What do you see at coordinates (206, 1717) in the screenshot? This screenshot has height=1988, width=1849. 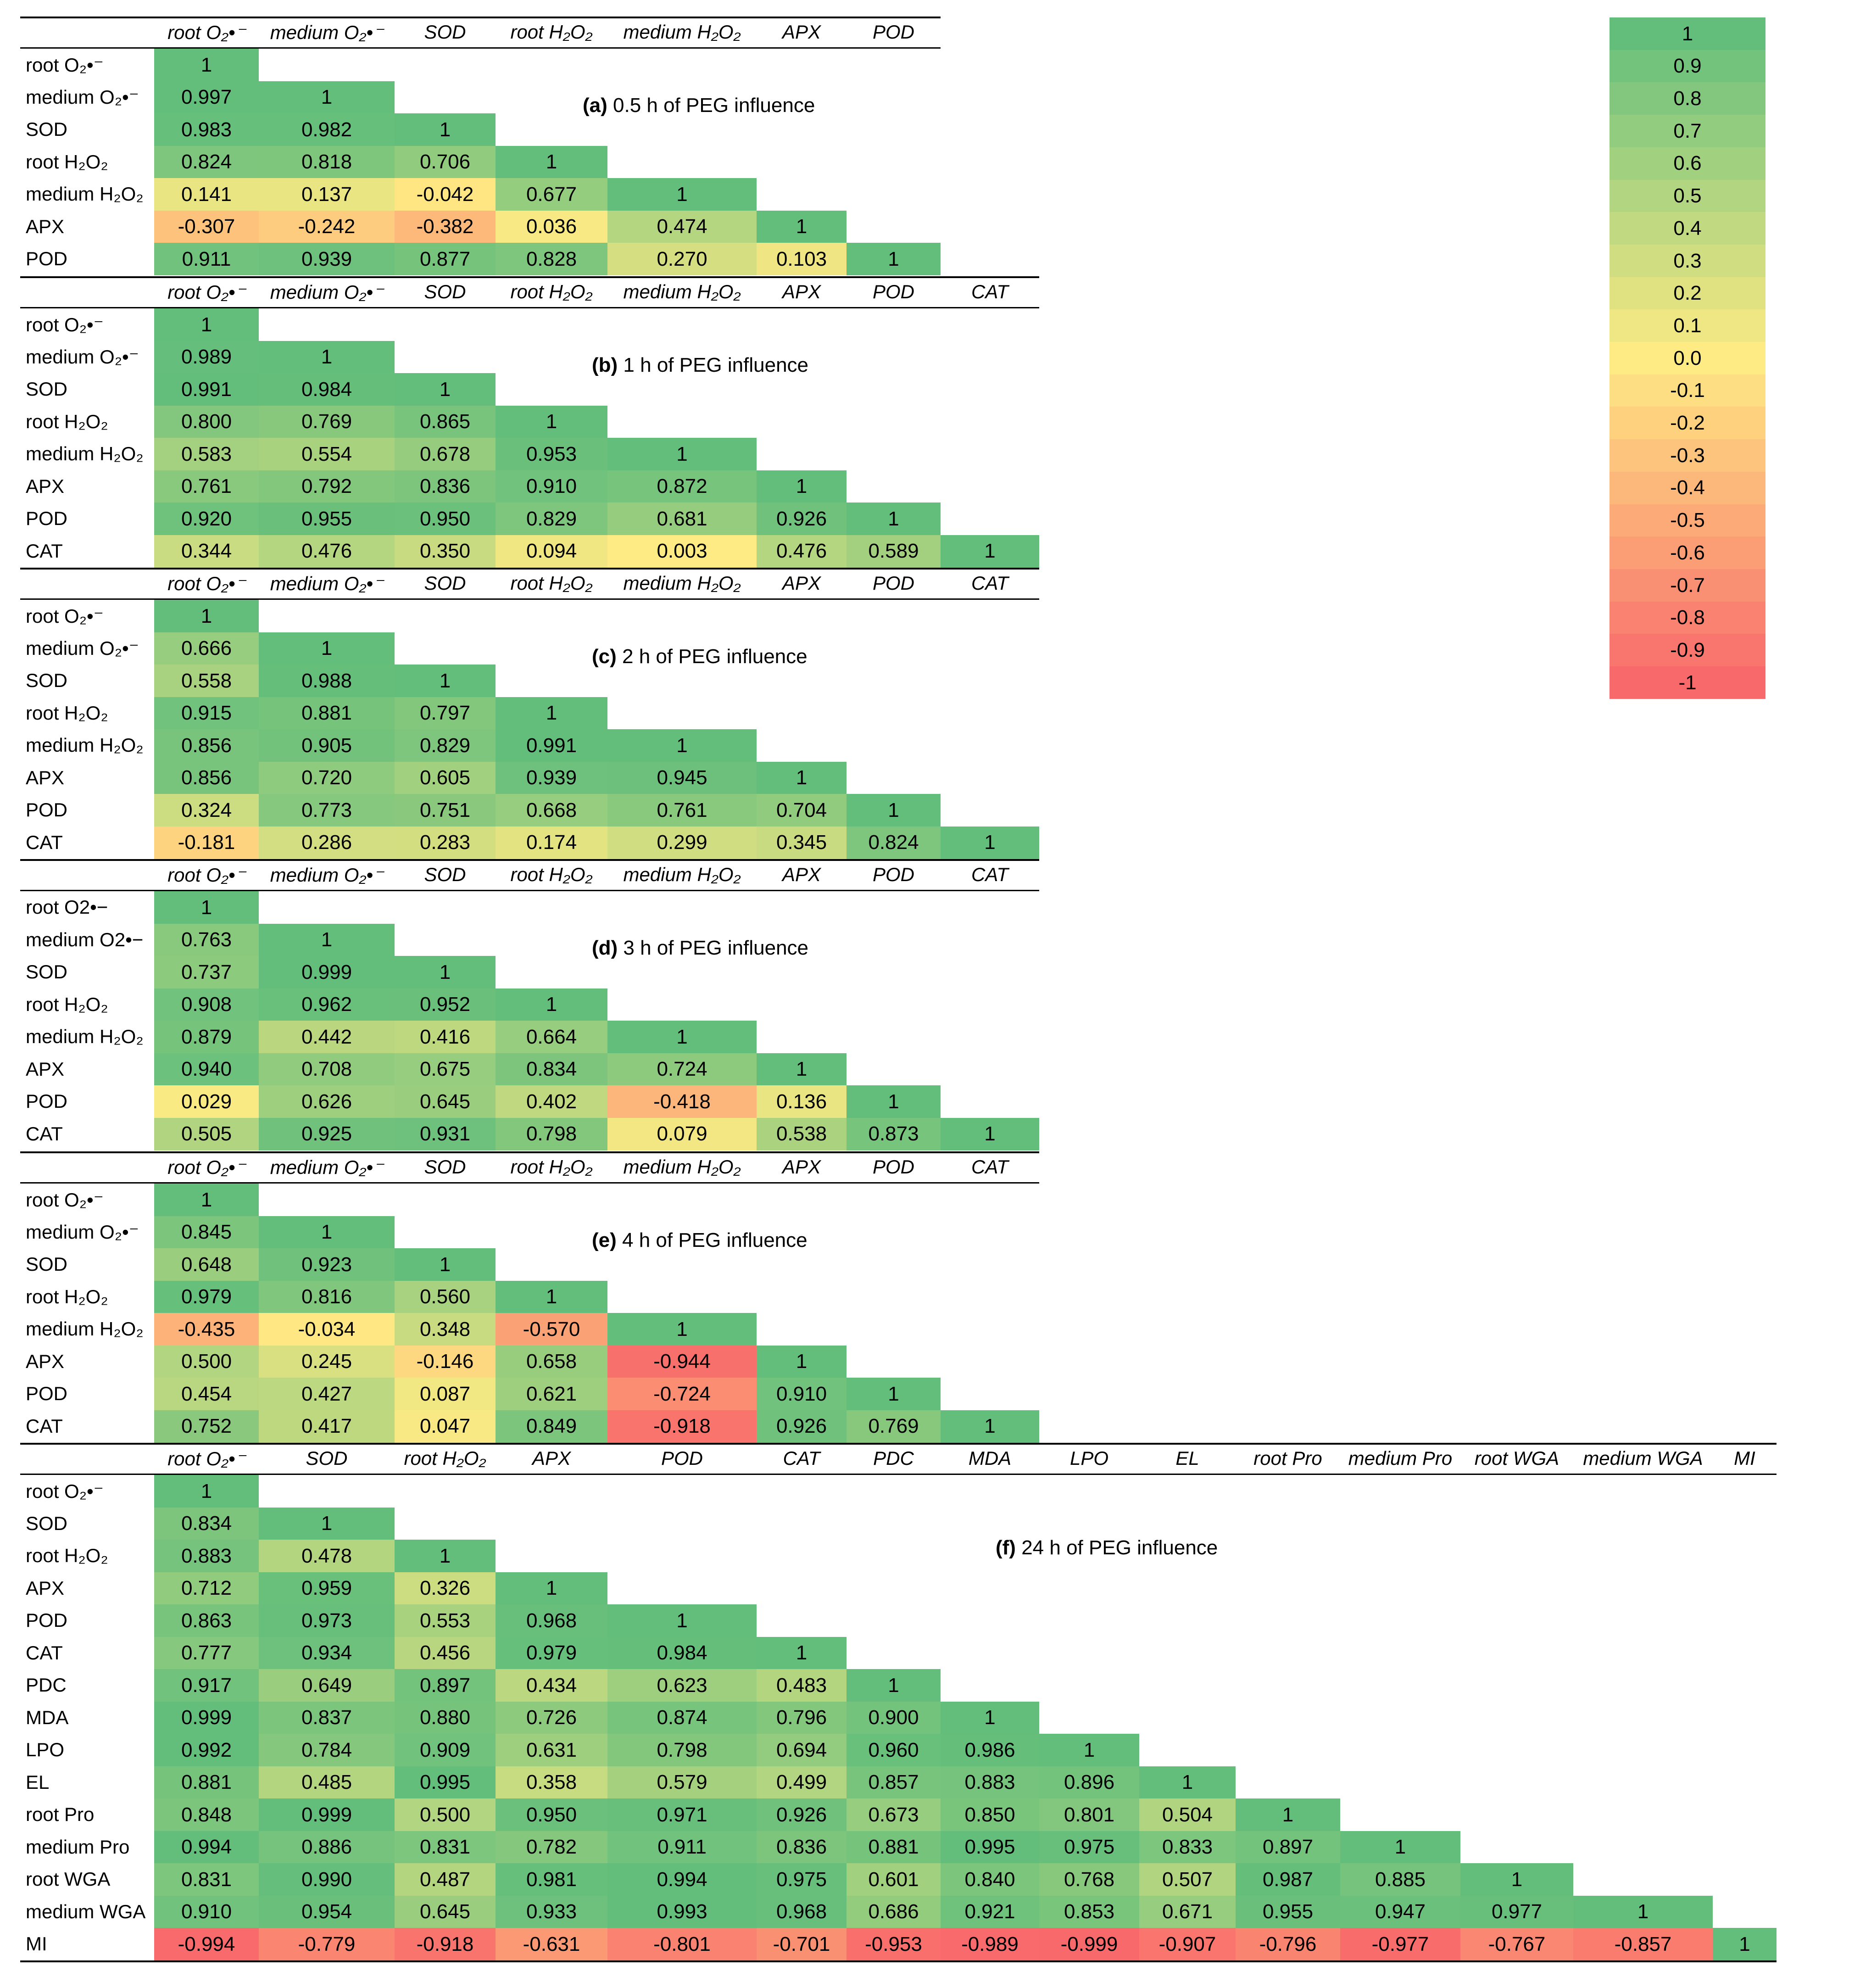 I see `correlation-cell: 0.999` at bounding box center [206, 1717].